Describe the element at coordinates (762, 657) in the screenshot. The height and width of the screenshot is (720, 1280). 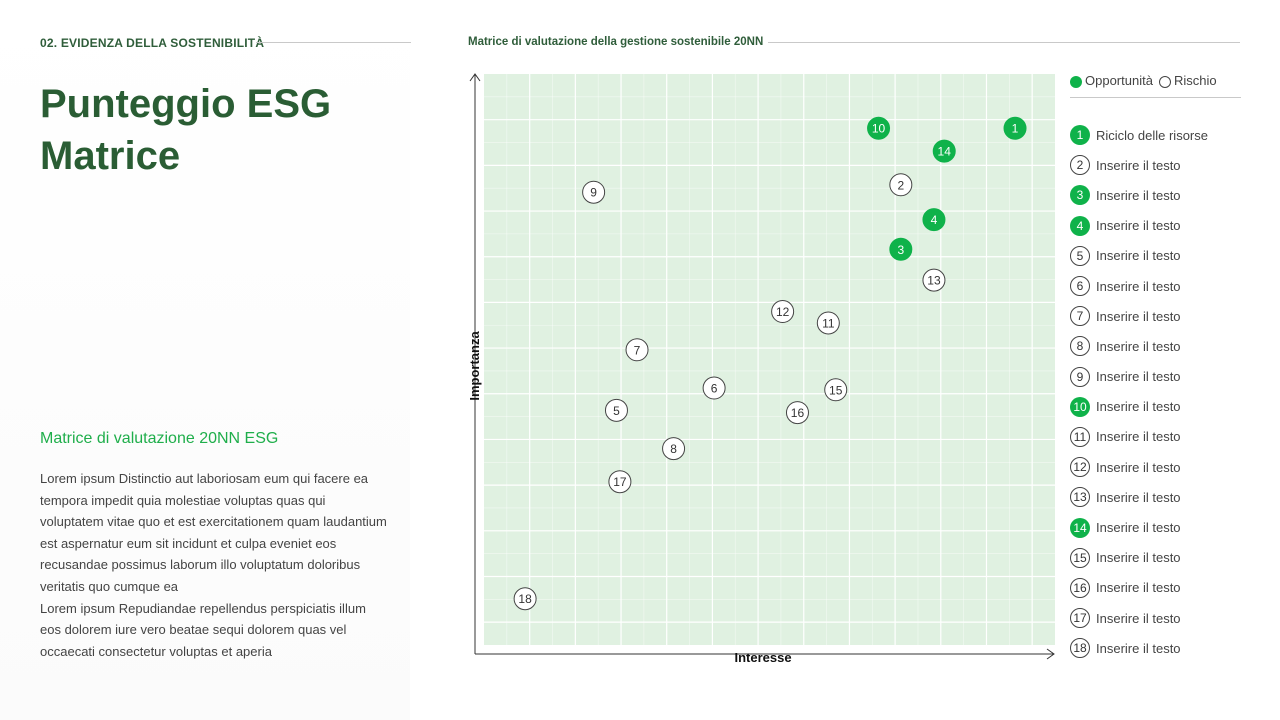
I see `x-axis-label: Interesse` at that location.